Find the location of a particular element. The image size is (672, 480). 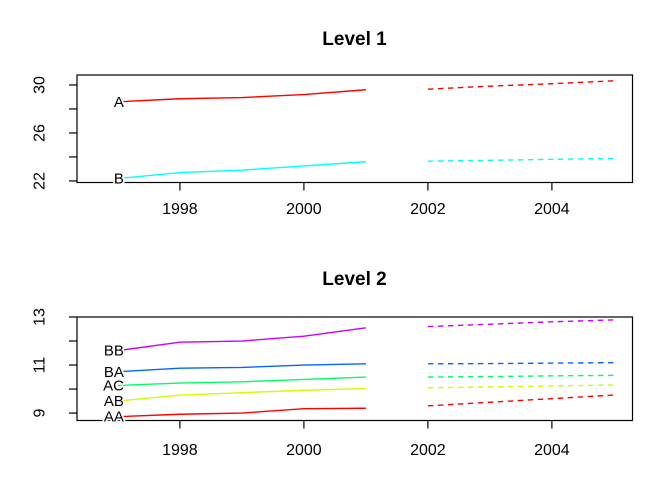

series-label-BB: BB is located at coordinates (114, 351).